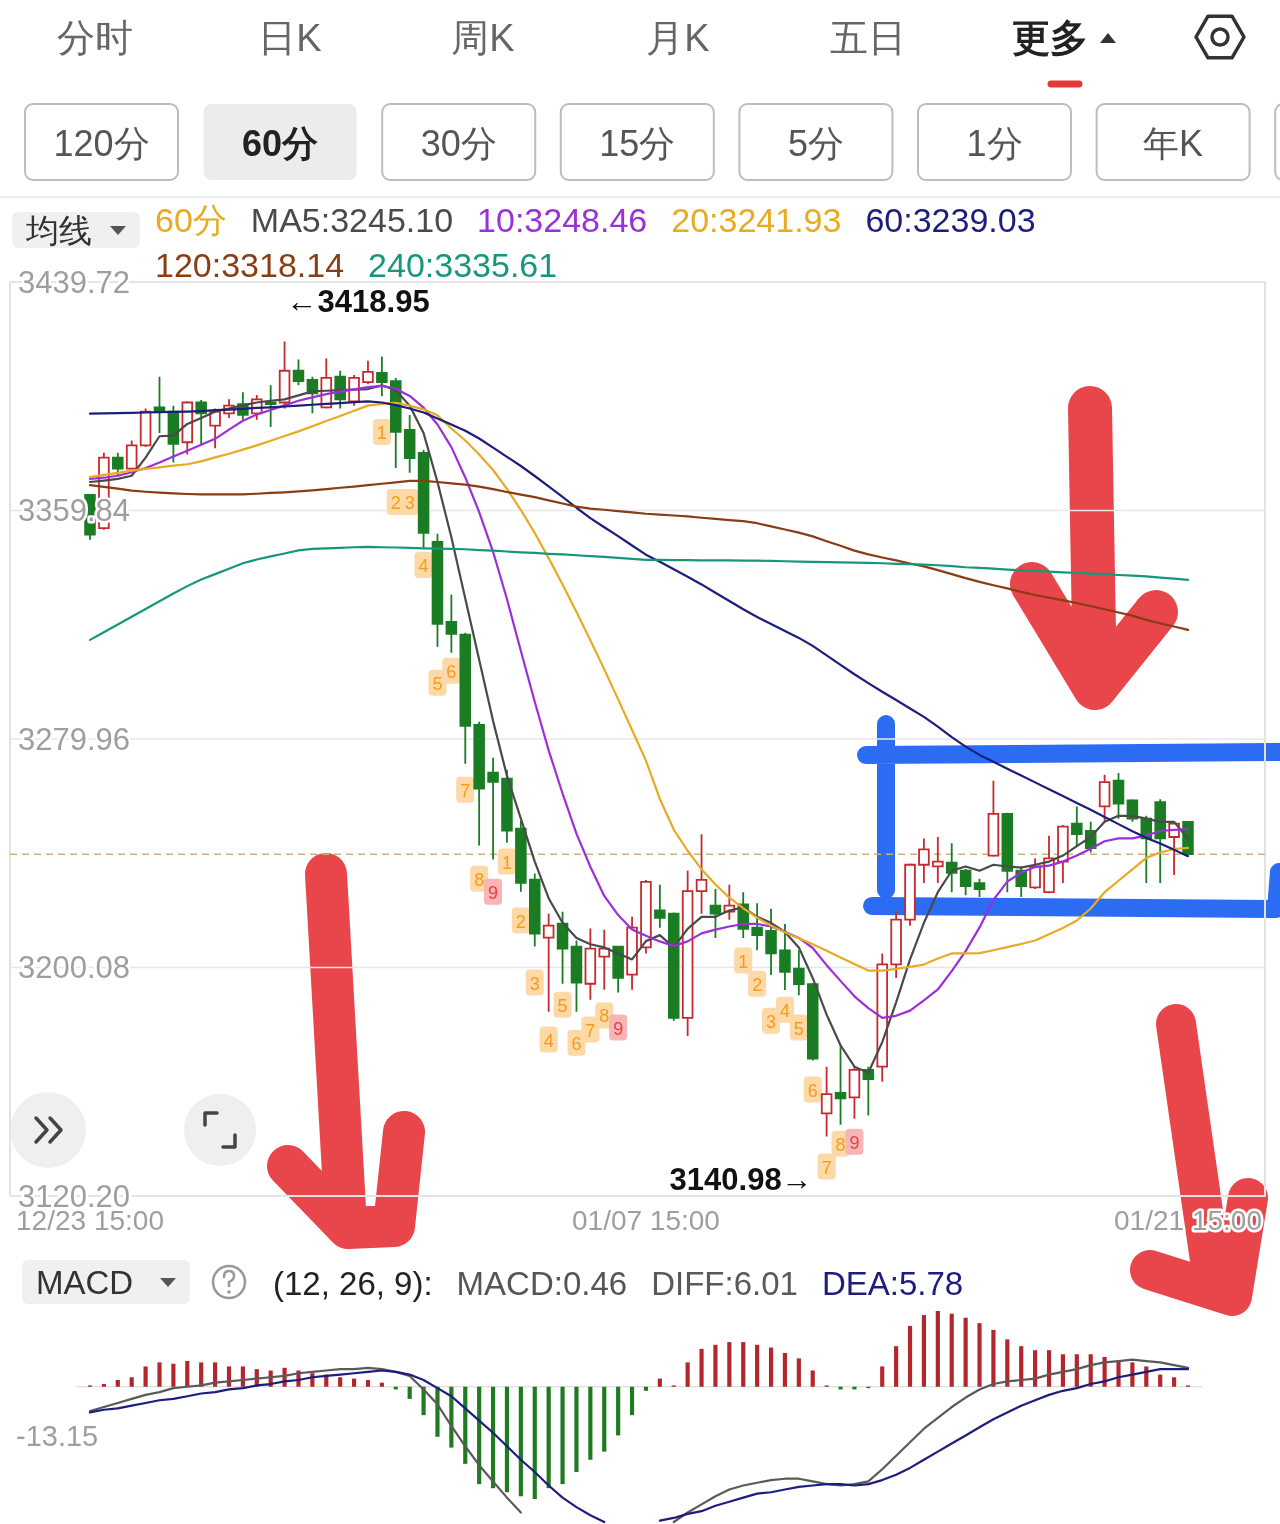 The width and height of the screenshot is (1280, 1524). What do you see at coordinates (280, 143) in the screenshot?
I see `text: 60分` at bounding box center [280, 143].